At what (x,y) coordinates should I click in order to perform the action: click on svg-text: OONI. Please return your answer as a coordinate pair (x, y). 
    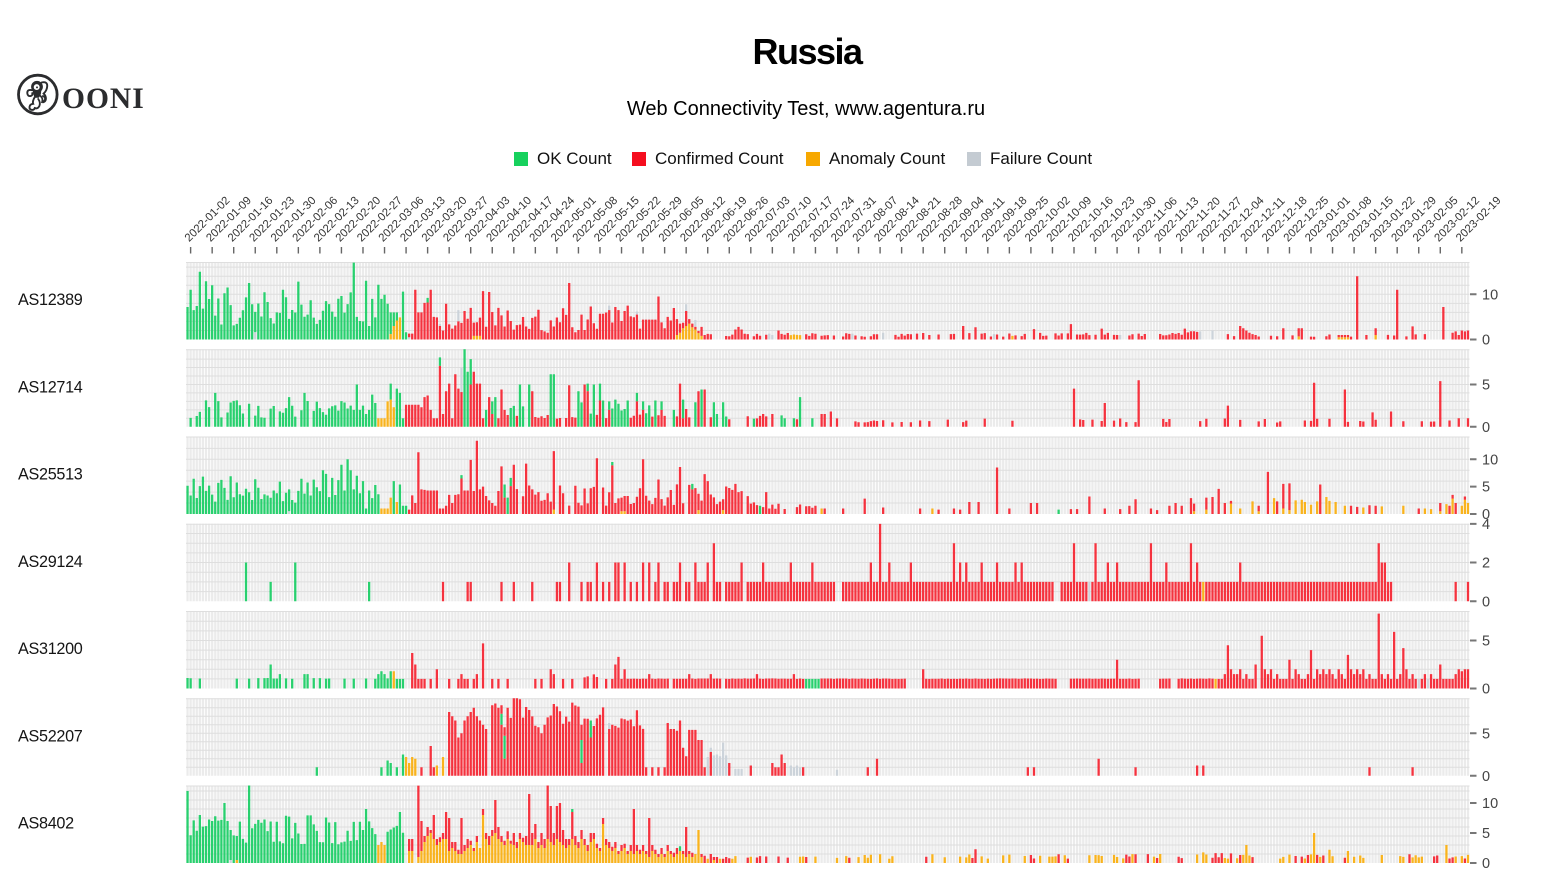
    Looking at the image, I should click on (103, 99).